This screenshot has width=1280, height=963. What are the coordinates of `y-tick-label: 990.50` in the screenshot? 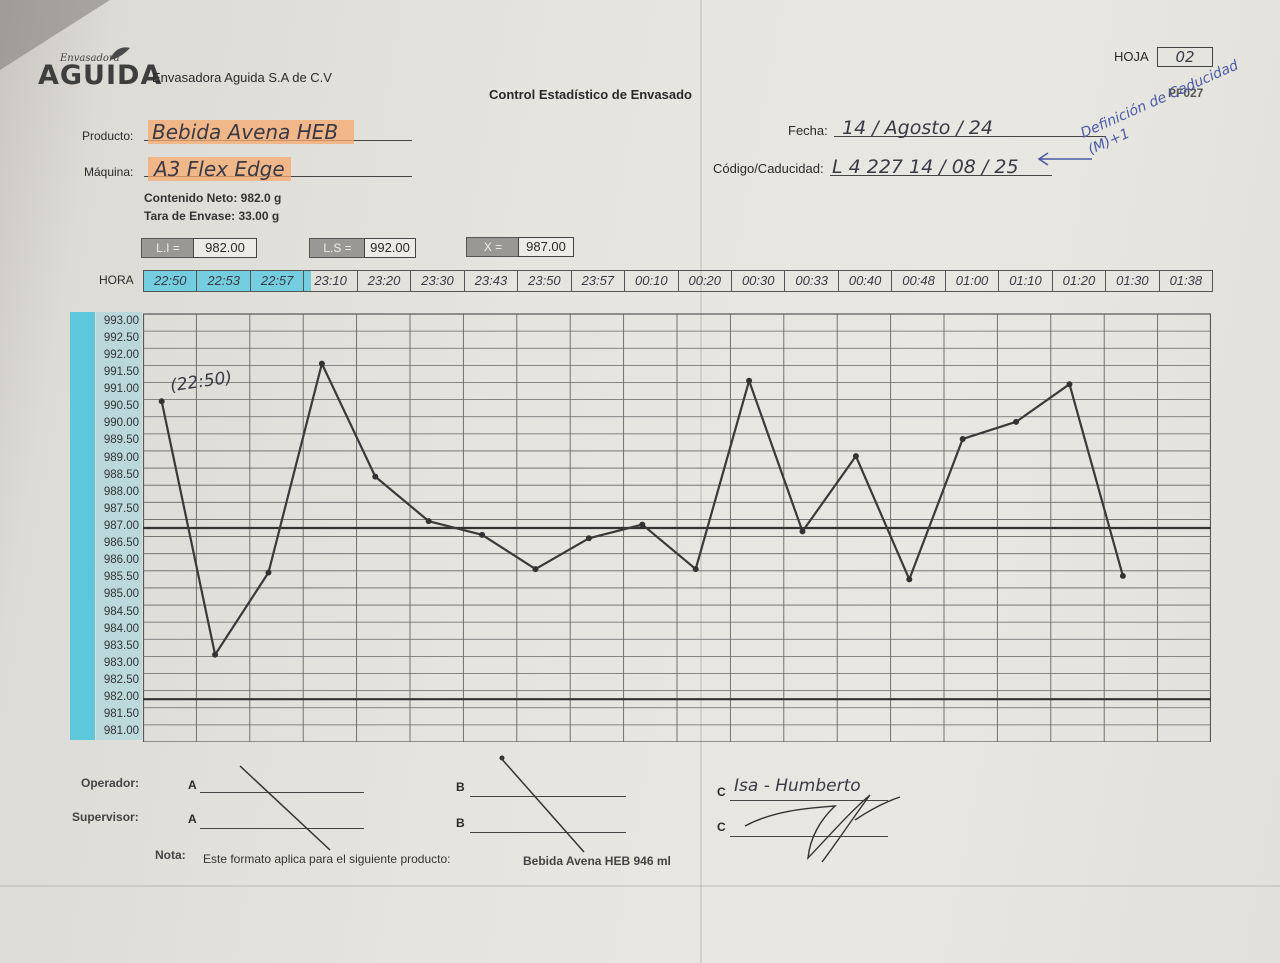 It's located at (121, 406).